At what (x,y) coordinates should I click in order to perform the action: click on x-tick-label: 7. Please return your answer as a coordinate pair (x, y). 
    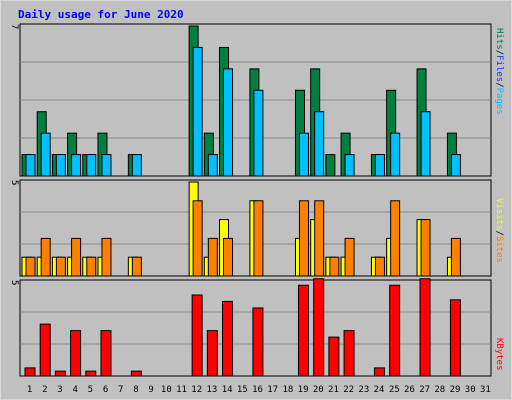
    Looking at the image, I should click on (120, 390).